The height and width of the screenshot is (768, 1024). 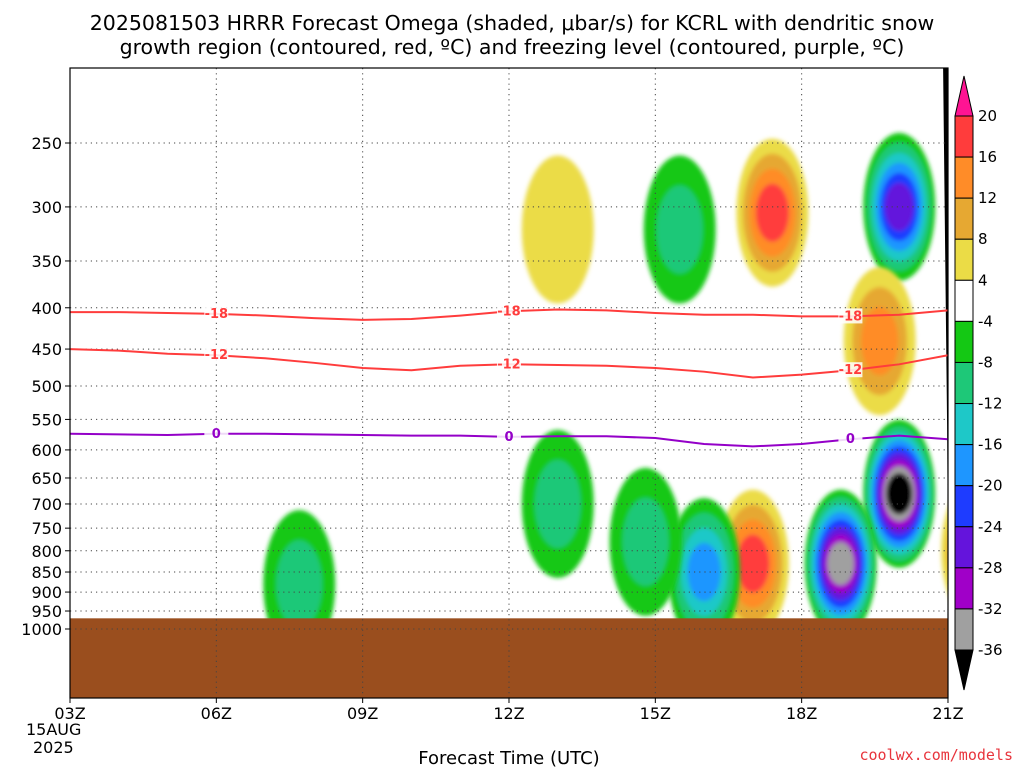 I want to click on credit-text: coolwx.com/models, so click(x=936, y=755).